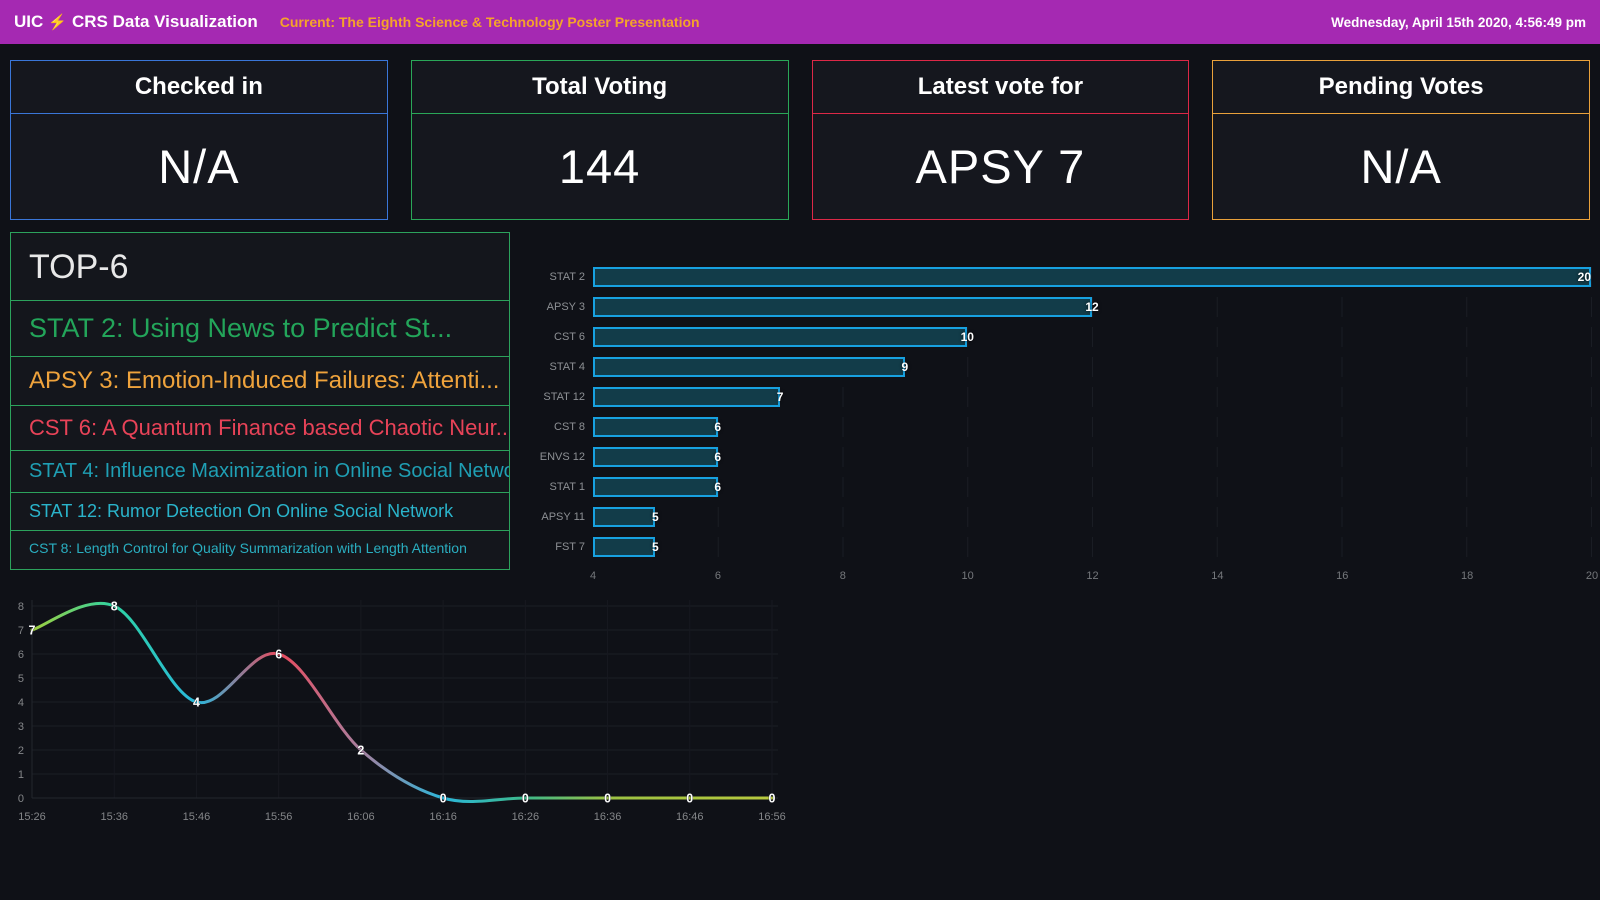 This screenshot has width=1600, height=900. Describe the element at coordinates (1458, 22) in the screenshot. I see `datetime-label: Wednesday, April 15th 2020, 4:56:49 pm` at that location.